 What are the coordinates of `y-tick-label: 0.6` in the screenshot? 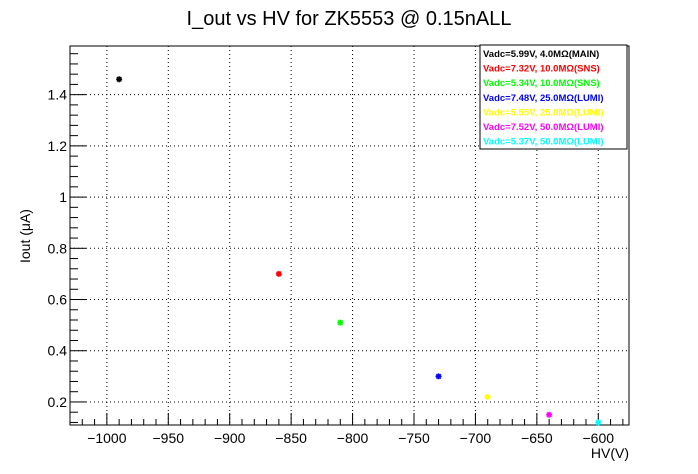 It's located at (58, 300).